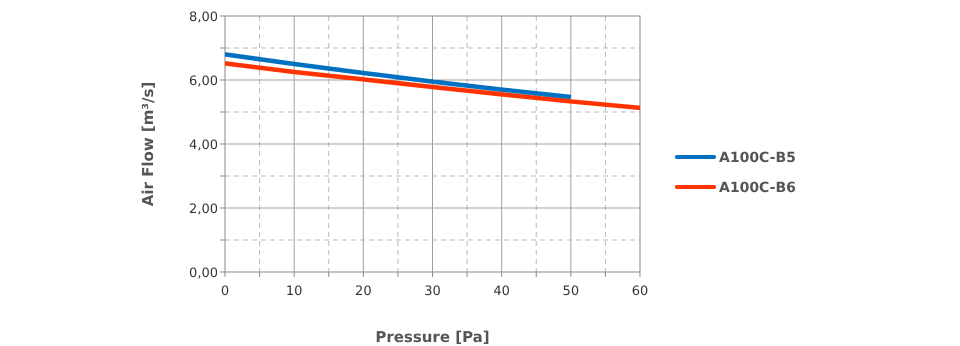  I want to click on x-tick-label: 10, so click(294, 291).